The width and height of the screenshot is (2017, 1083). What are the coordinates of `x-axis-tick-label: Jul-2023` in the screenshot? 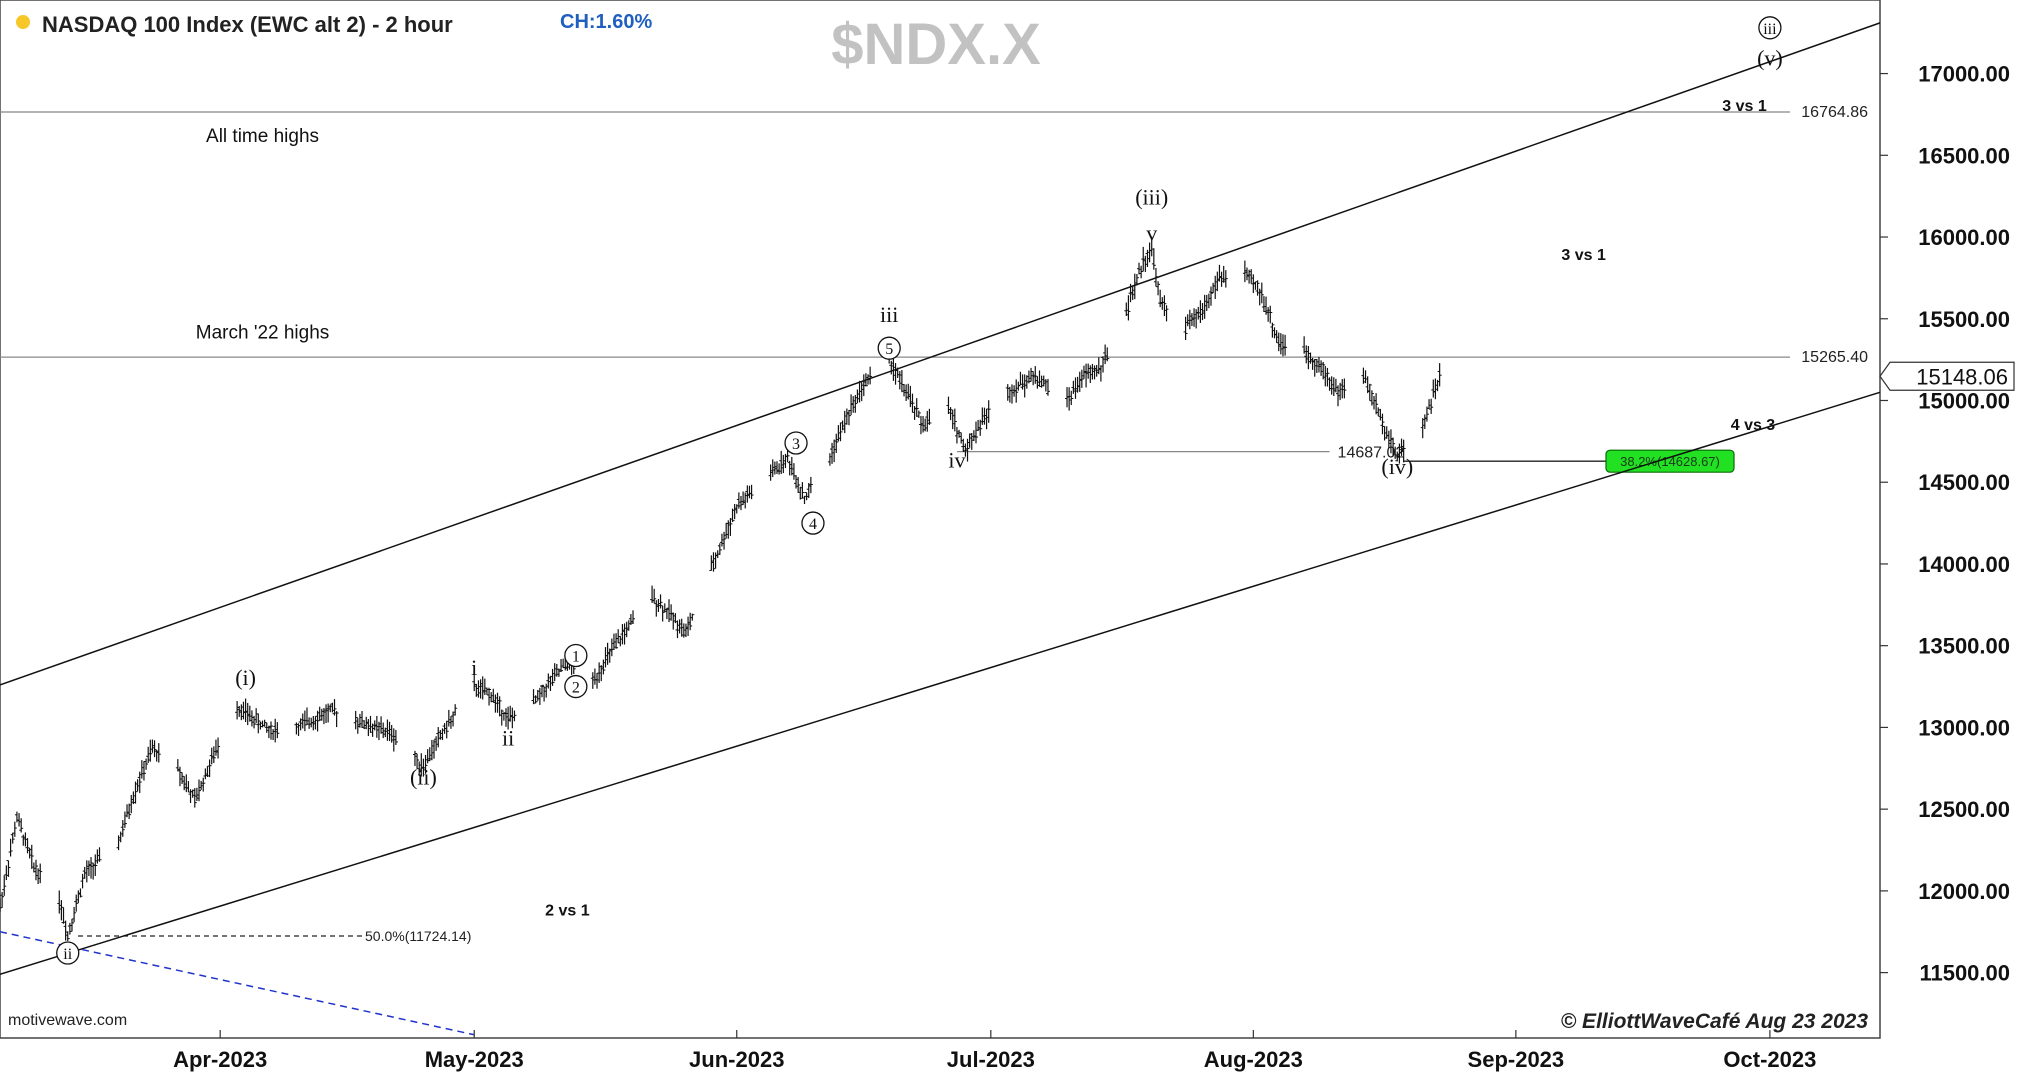 It's located at (991, 1059).